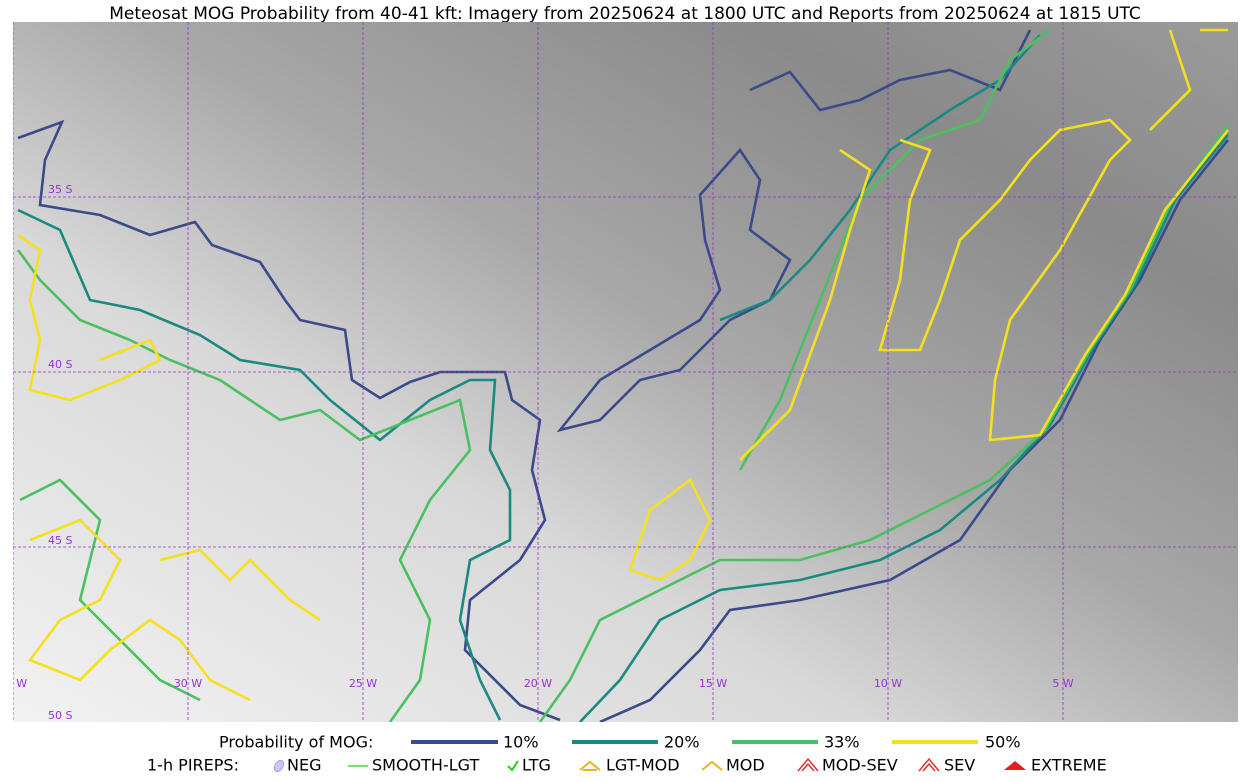 The image size is (1250, 782). I want to click on legend-title: 1-h PIREPS:, so click(193, 765).